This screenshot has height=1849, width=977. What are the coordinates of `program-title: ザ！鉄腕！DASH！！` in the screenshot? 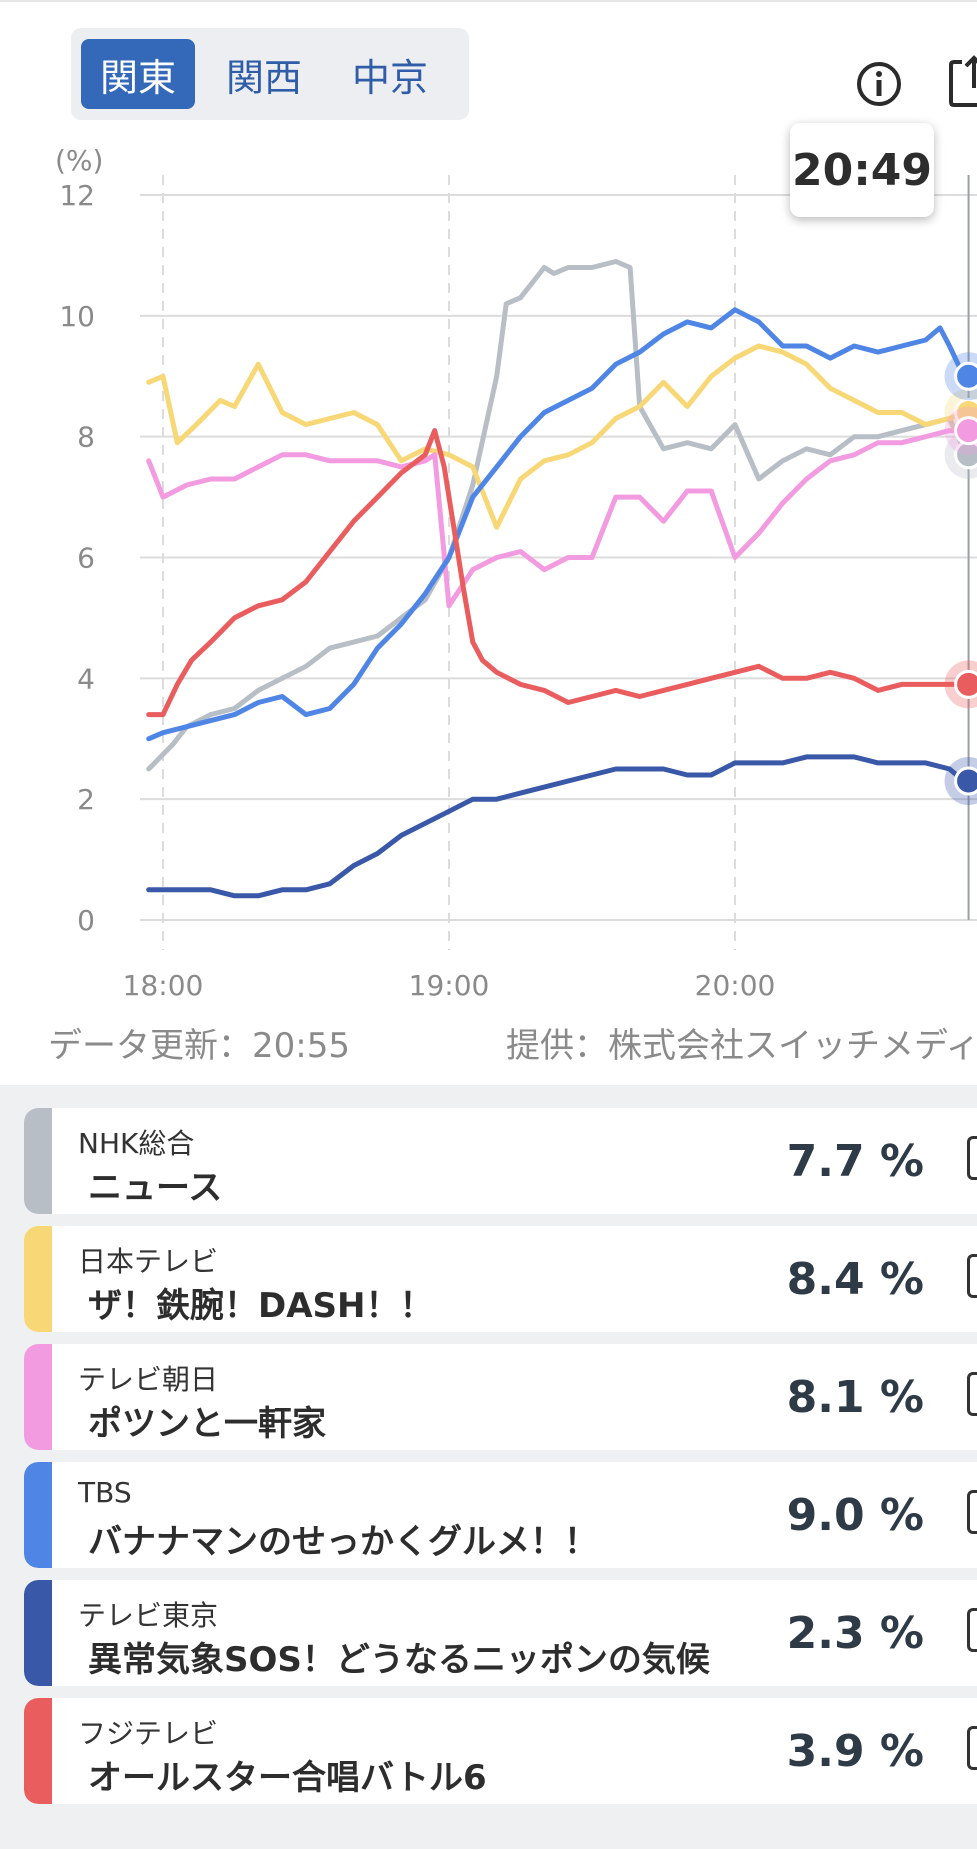 It's located at (261, 1306).